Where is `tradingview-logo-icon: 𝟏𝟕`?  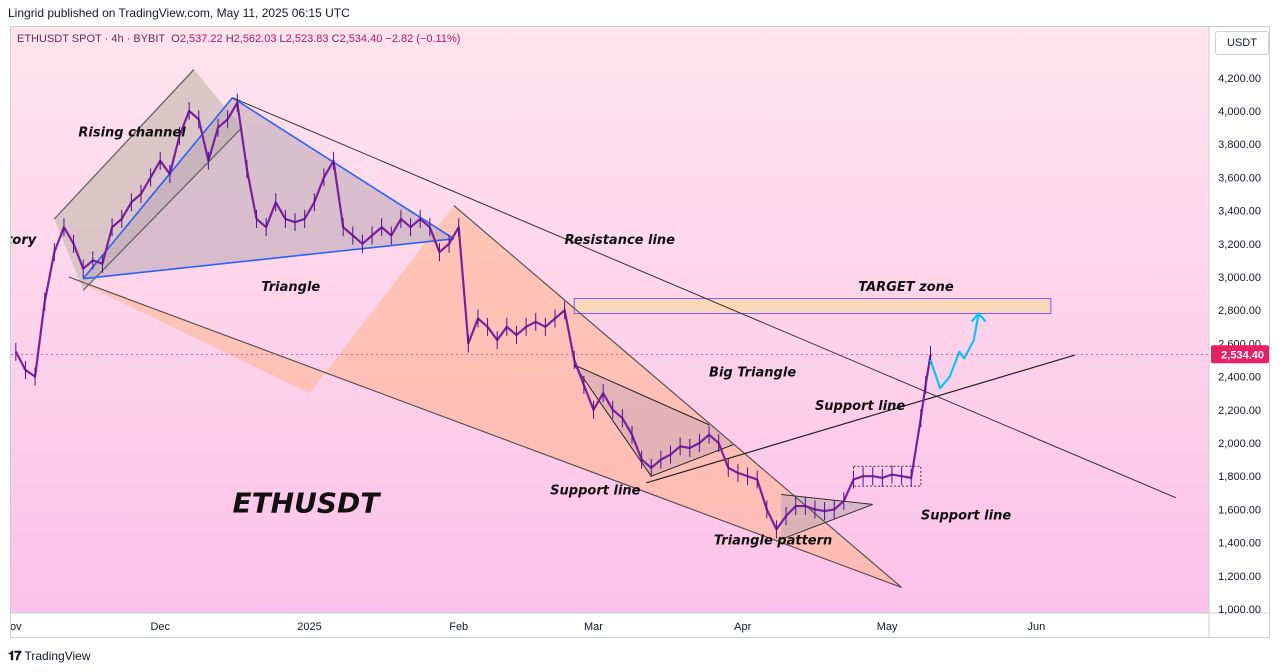 tradingview-logo-icon: 𝟏𝟕 is located at coordinates (15, 655).